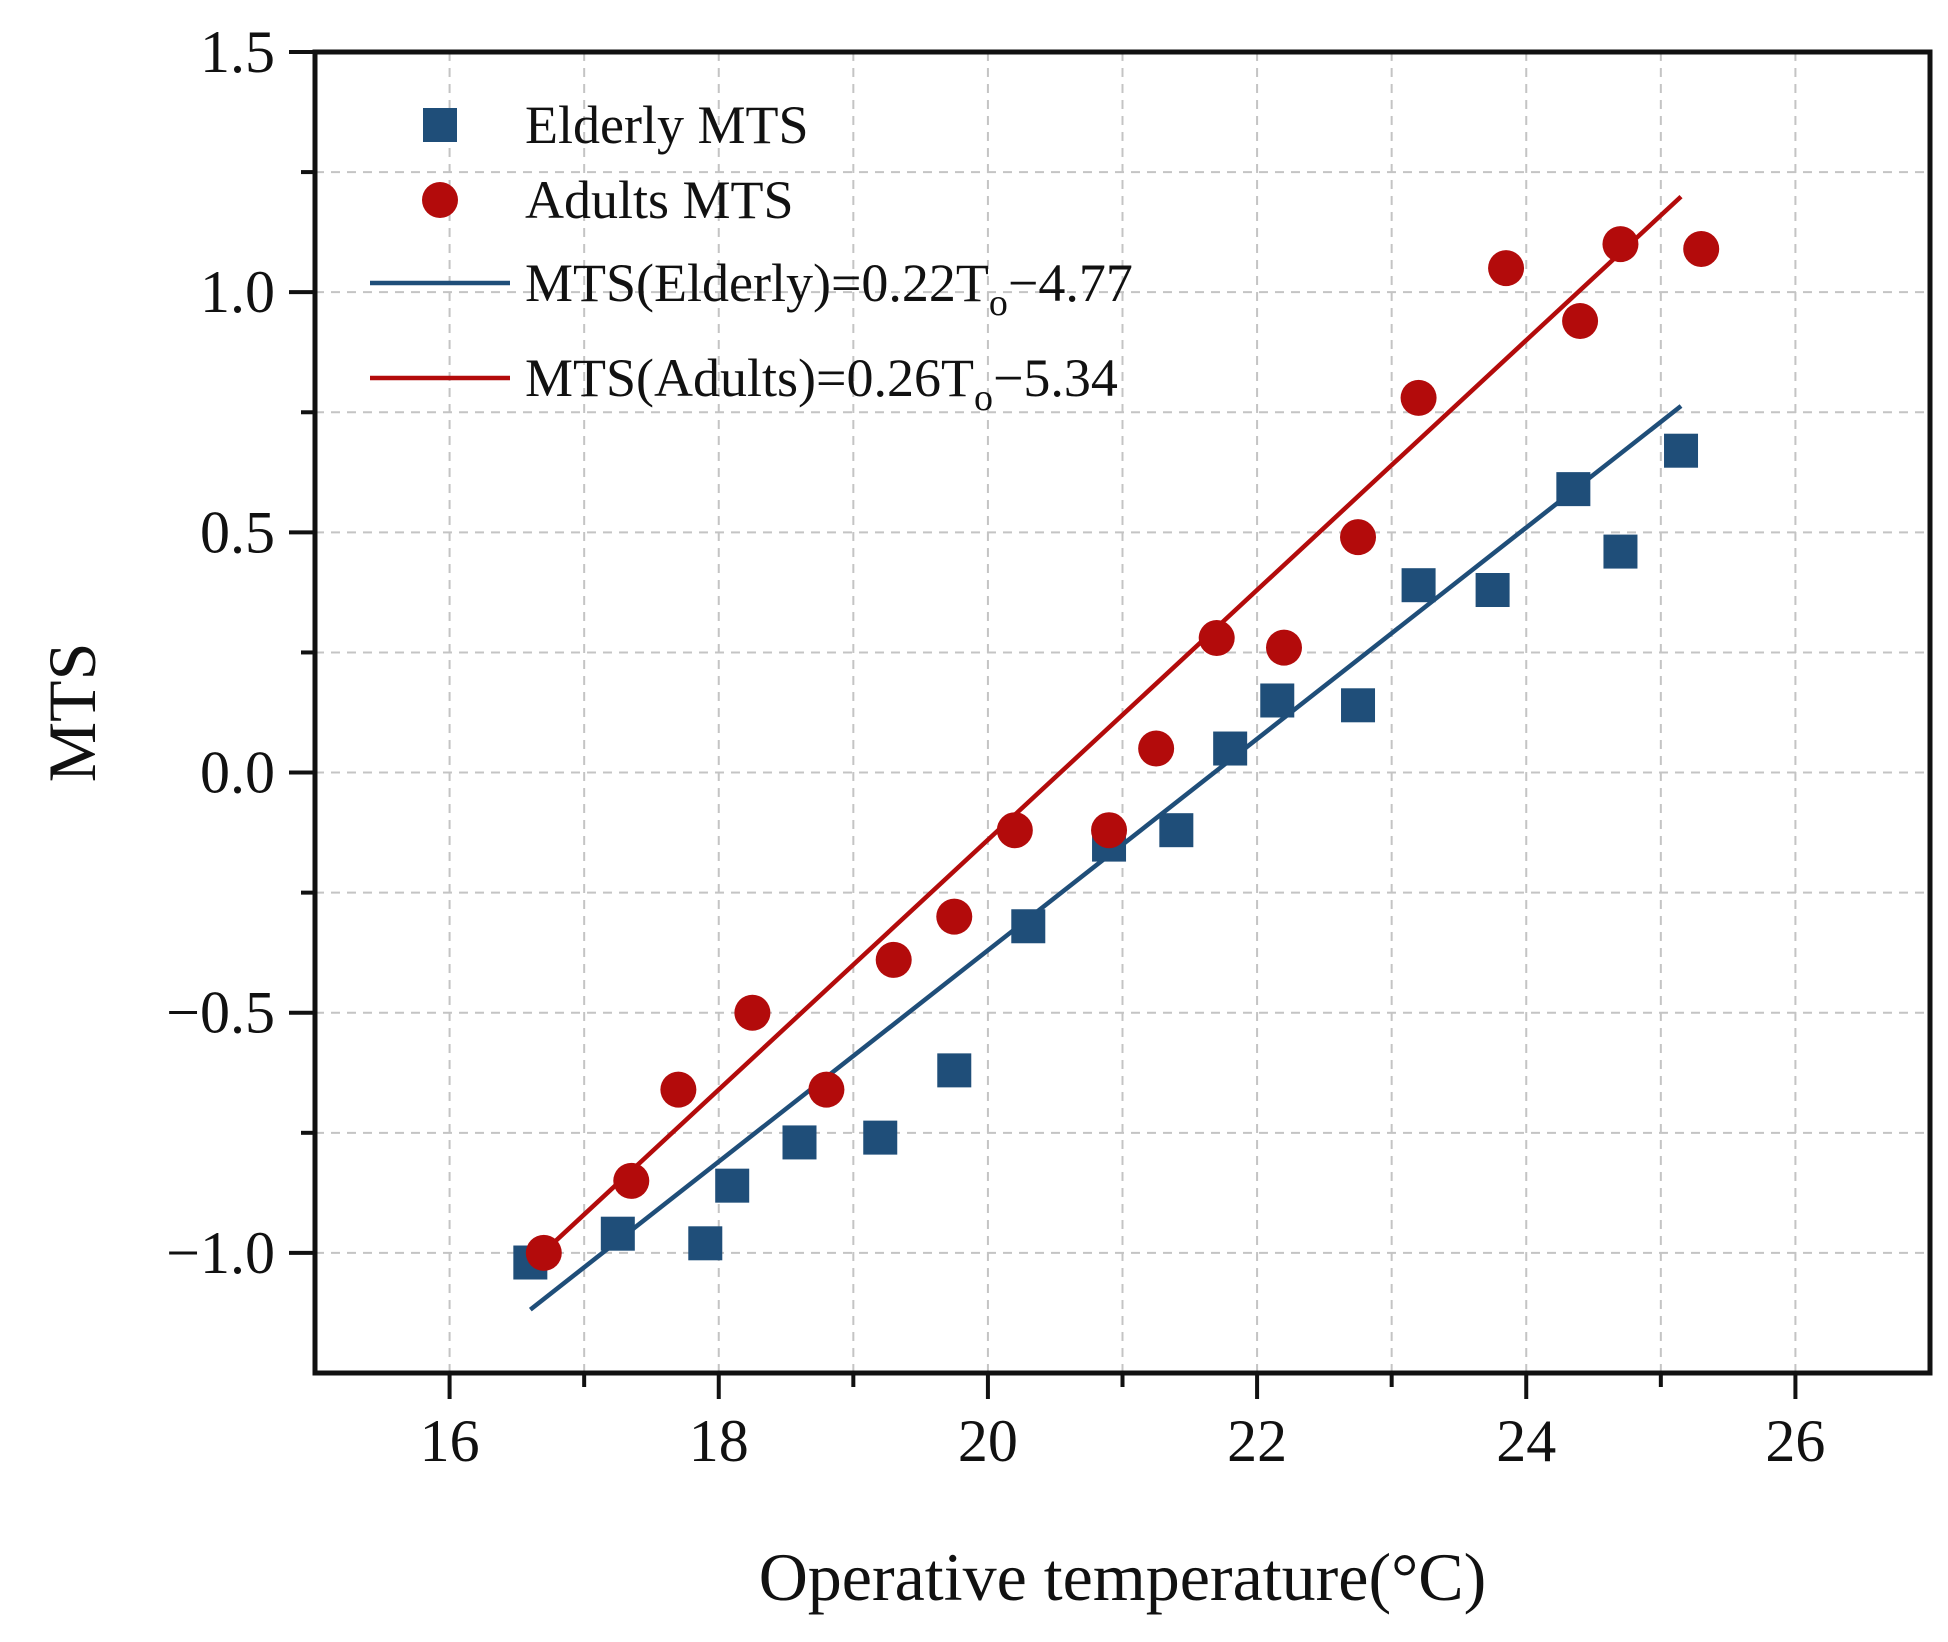 This screenshot has width=1948, height=1642. I want to click on legend-item: MTS(Adults)=0.26To−5.34, so click(744, 383).